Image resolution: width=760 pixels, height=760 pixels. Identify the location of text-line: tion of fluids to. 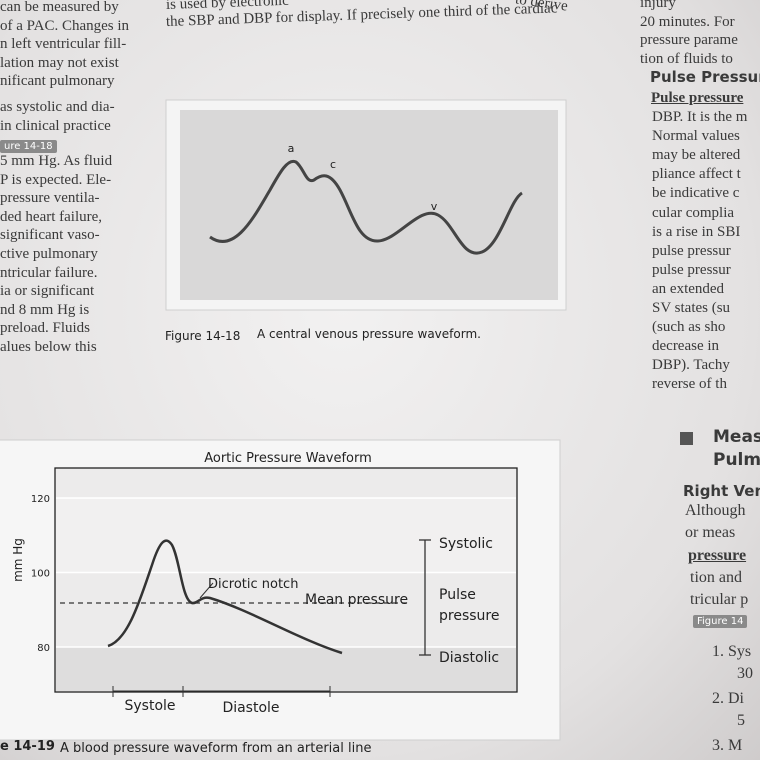
(686, 58).